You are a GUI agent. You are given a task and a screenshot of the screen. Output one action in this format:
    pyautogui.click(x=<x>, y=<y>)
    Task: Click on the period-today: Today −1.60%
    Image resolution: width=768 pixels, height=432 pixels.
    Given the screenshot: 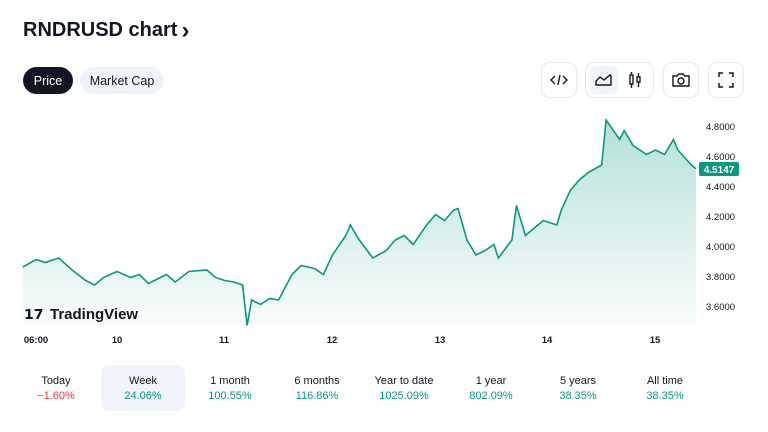 What is the action you would take?
    pyautogui.click(x=56, y=388)
    